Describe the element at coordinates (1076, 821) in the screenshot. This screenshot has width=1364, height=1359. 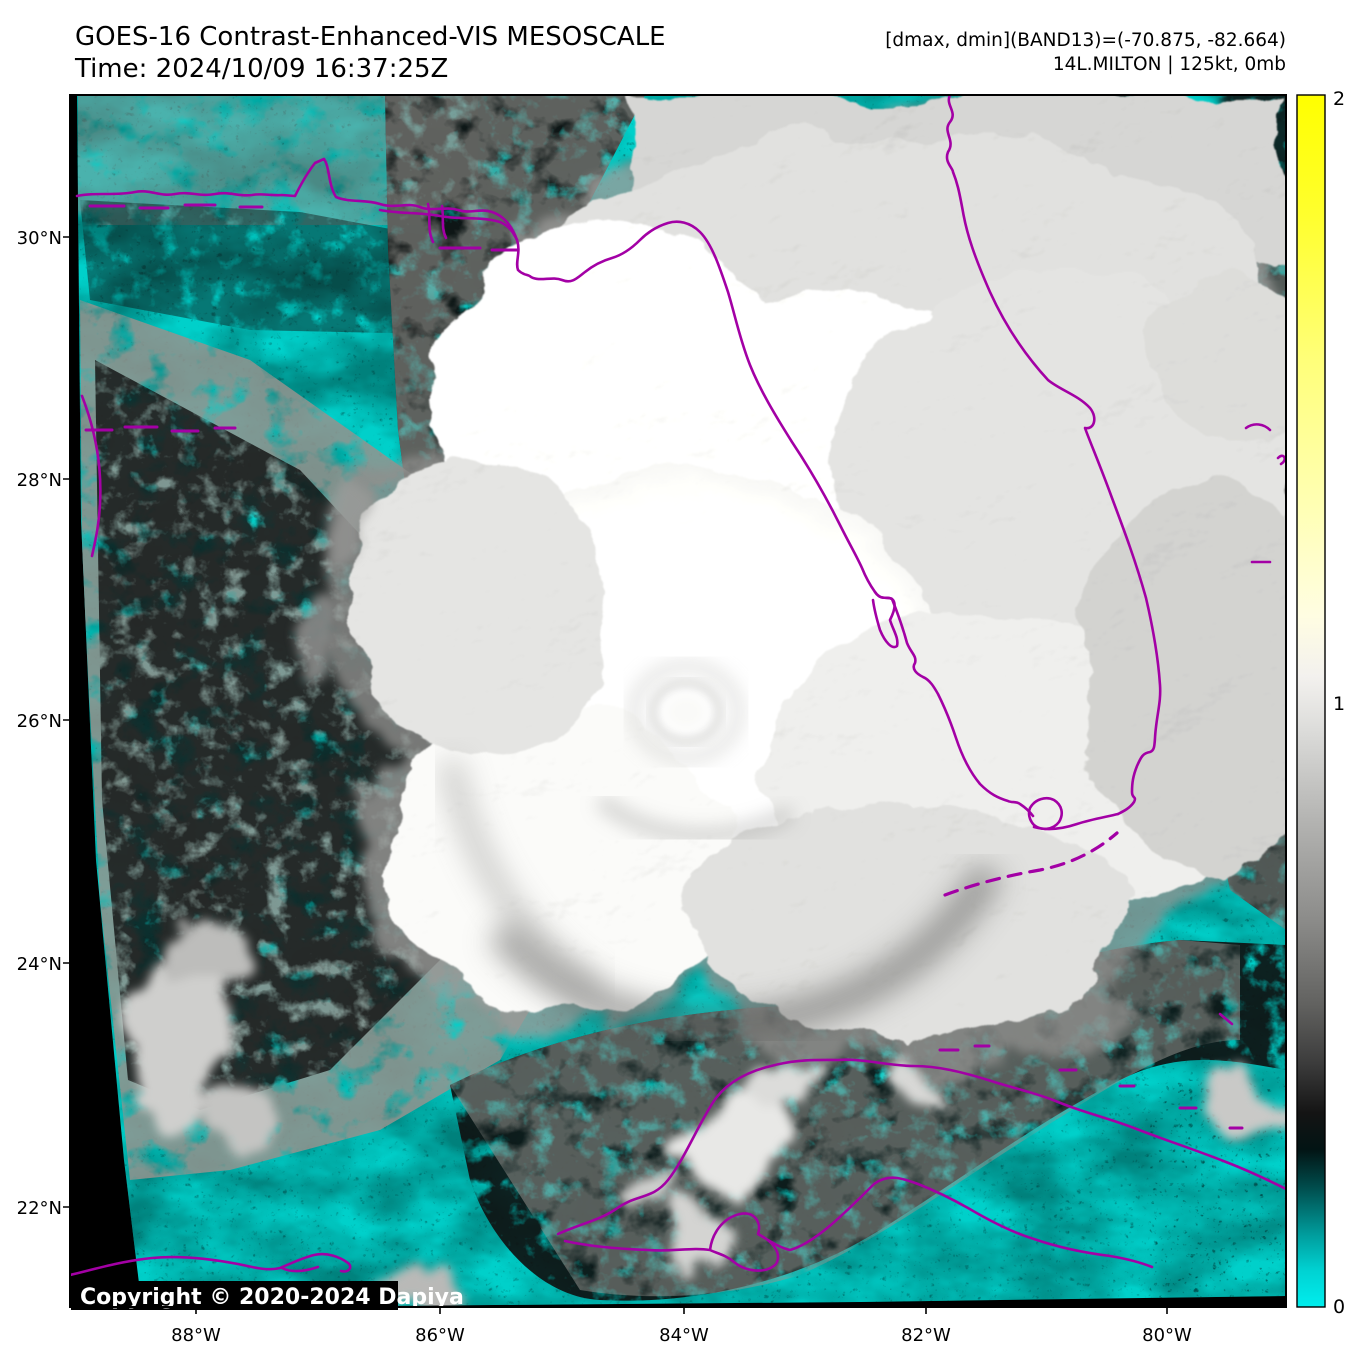
I see `coastline-florida-south` at that location.